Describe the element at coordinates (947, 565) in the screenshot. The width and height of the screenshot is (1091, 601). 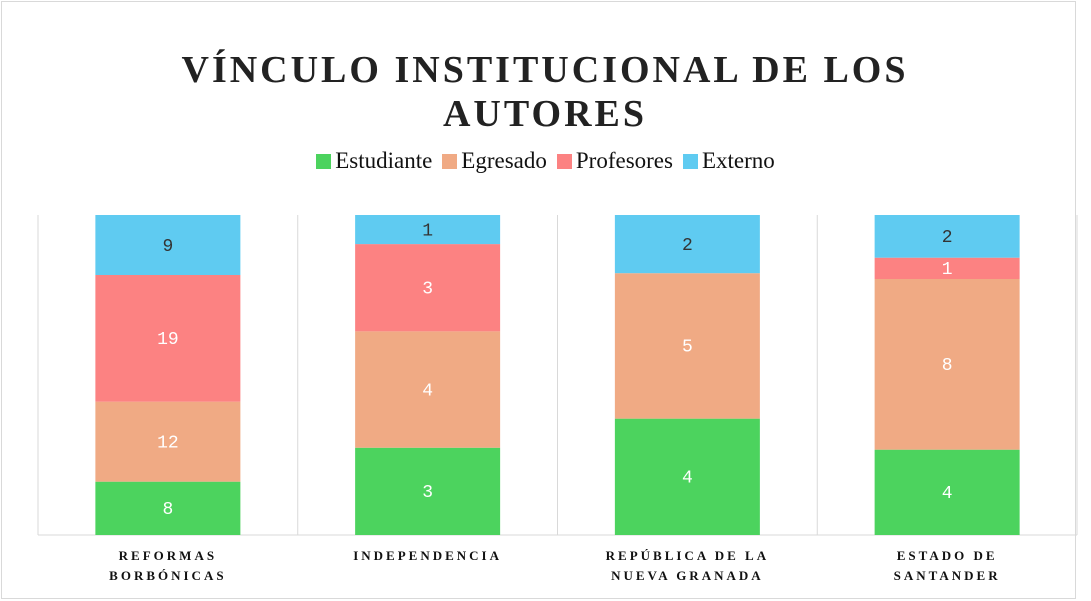
I see `x-tick-label: ESTADO DE SANTANDER` at that location.